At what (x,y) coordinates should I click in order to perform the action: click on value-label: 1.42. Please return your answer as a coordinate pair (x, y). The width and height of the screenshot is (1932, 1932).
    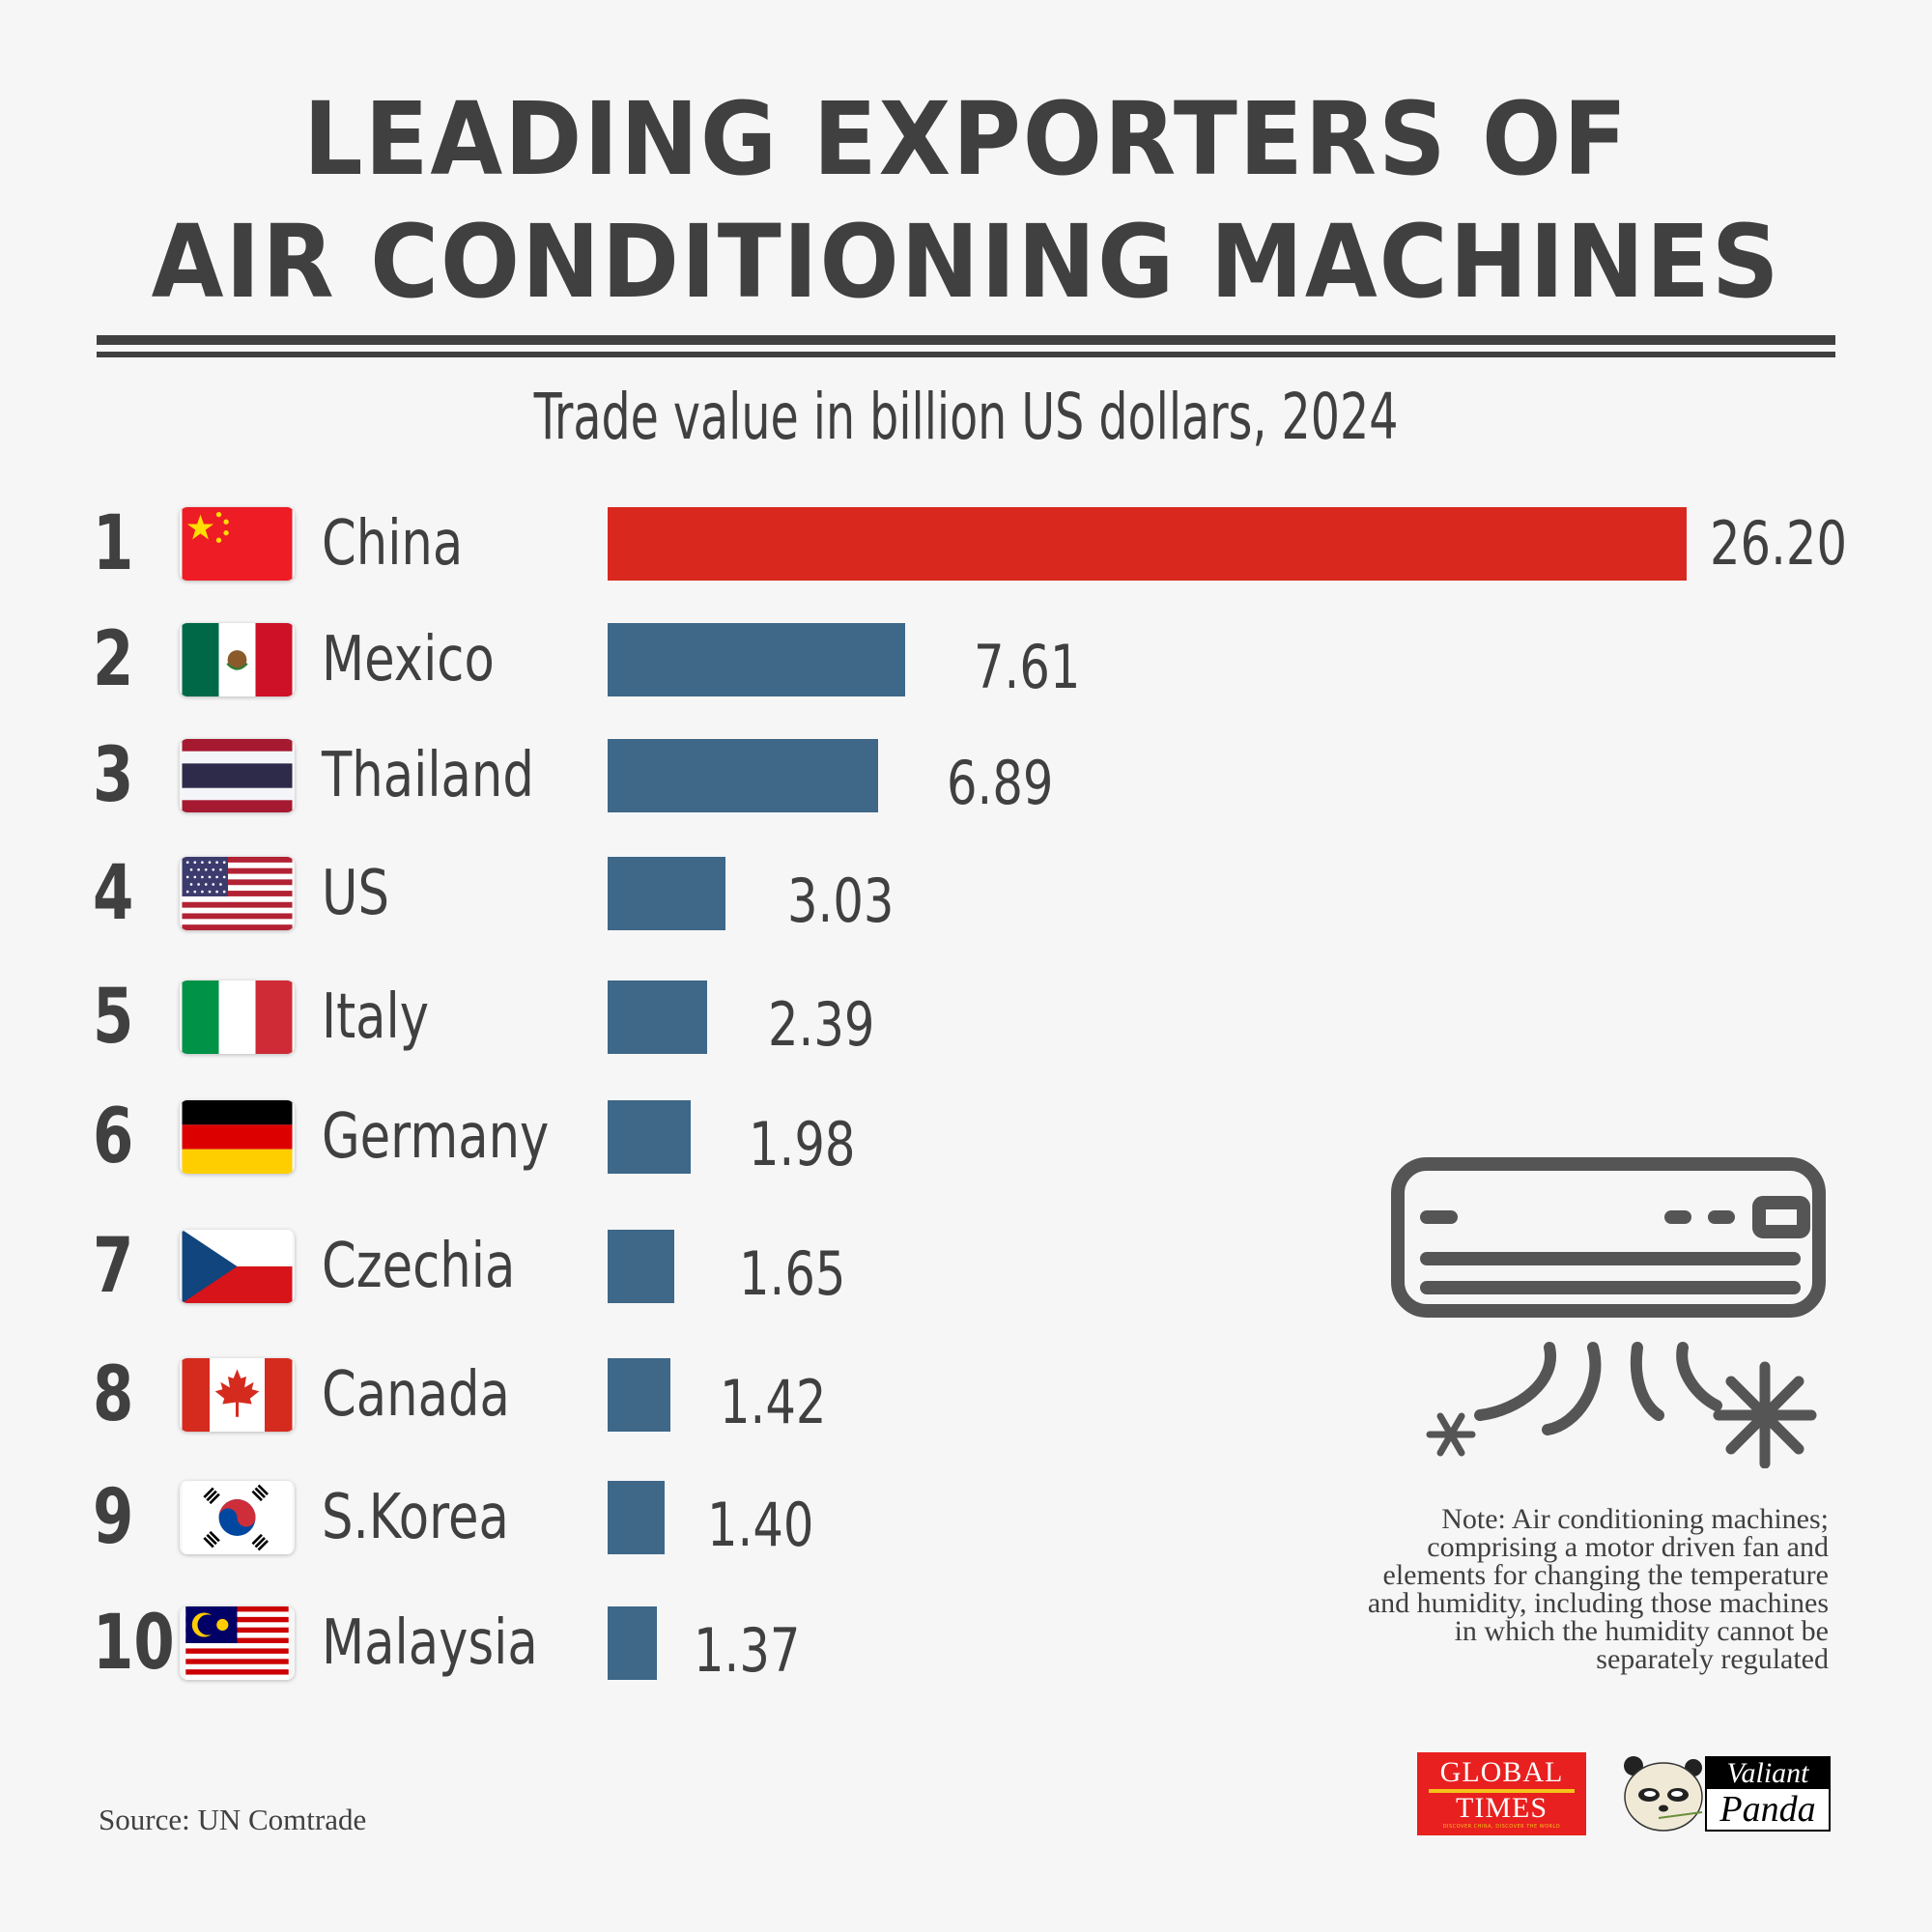
    Looking at the image, I should click on (773, 1402).